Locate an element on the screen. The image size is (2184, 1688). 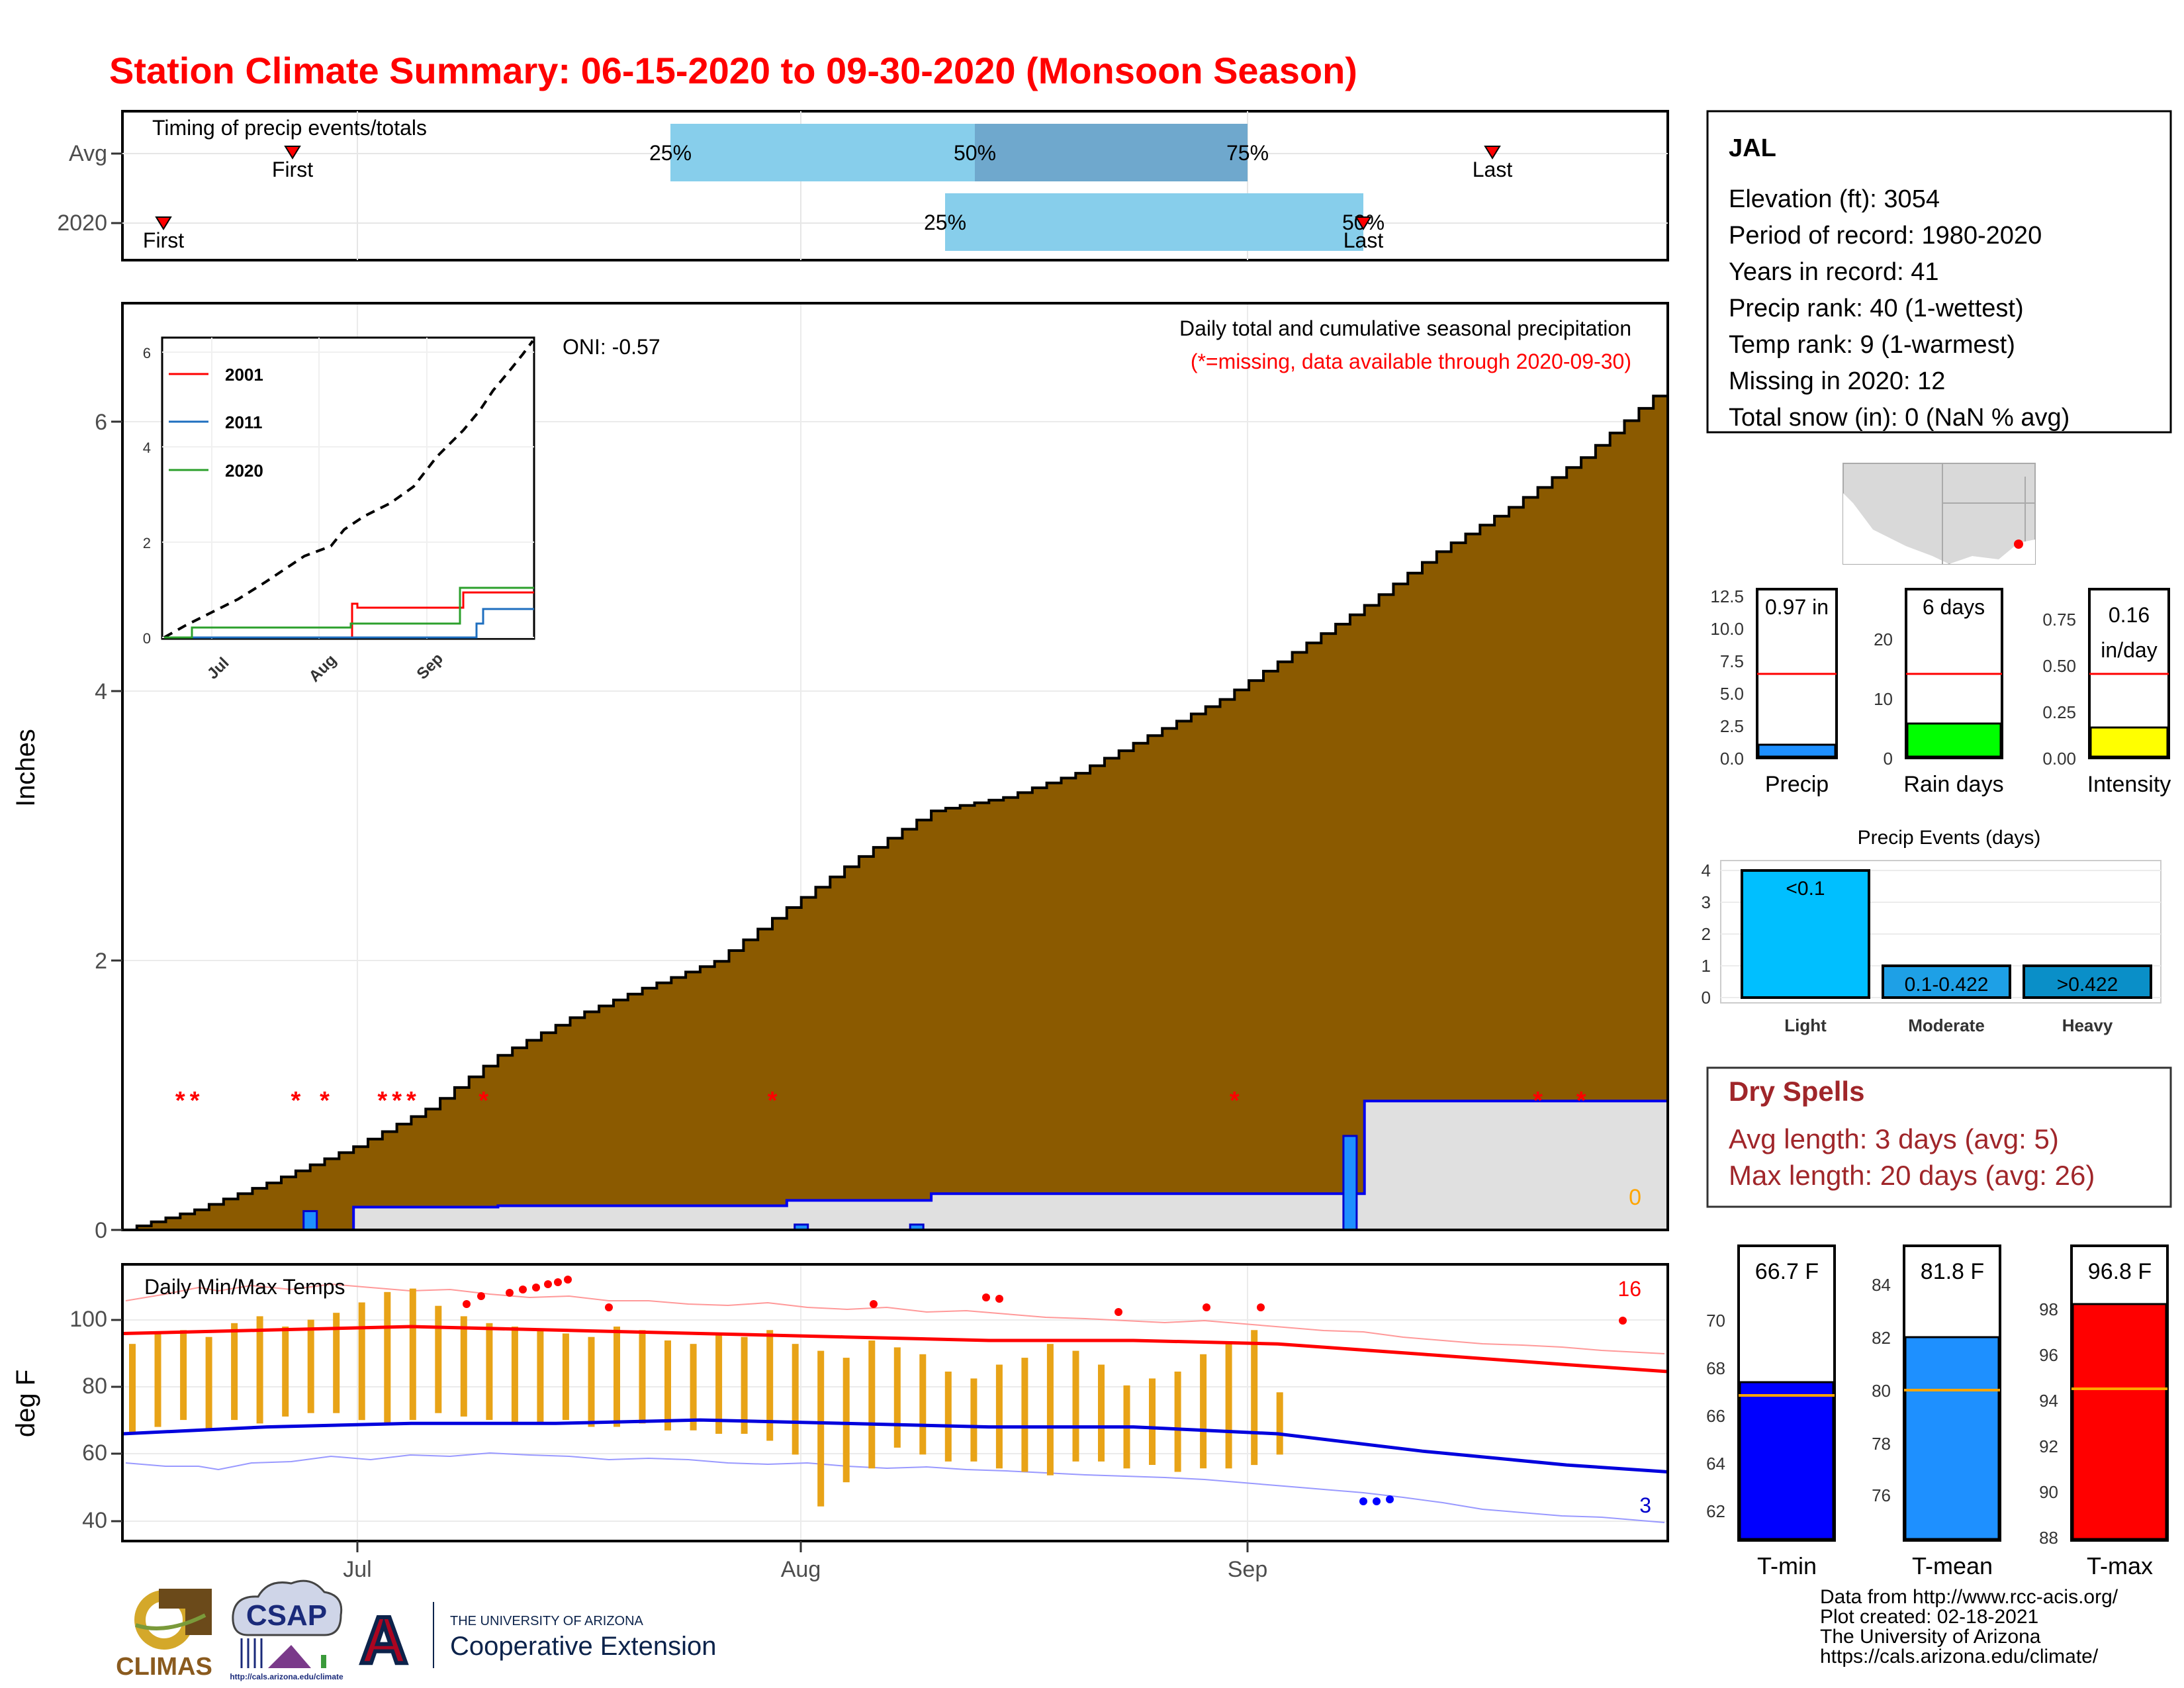
tmax-ytick: 96 is located at coordinates (2048, 1355).